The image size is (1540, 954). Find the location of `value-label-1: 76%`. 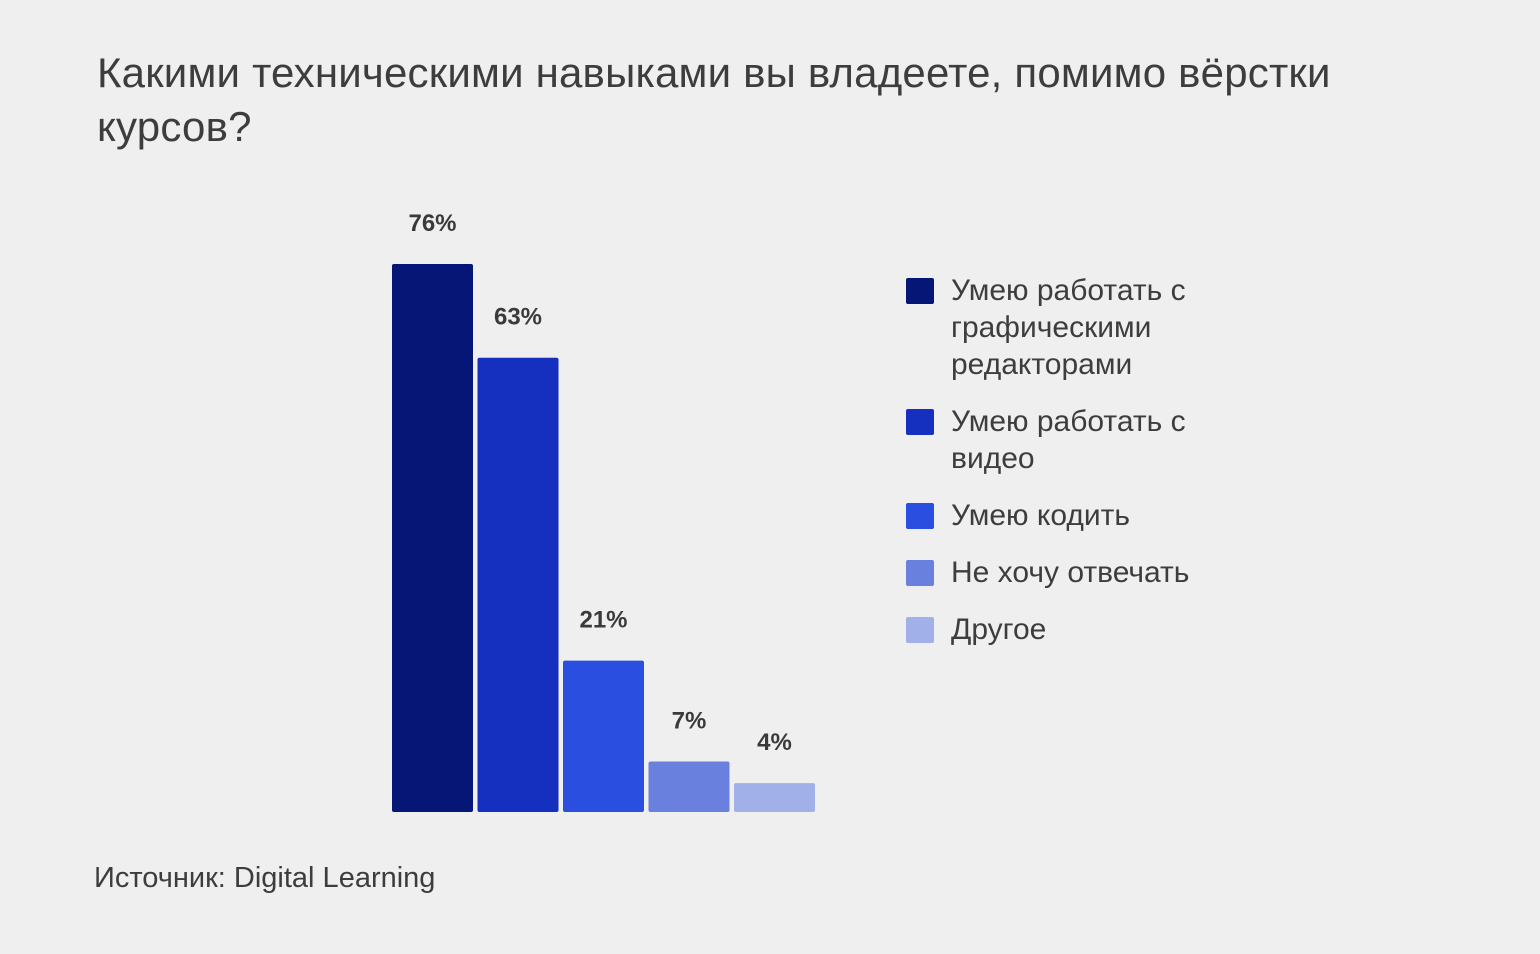

value-label-1: 76% is located at coordinates (432, 223).